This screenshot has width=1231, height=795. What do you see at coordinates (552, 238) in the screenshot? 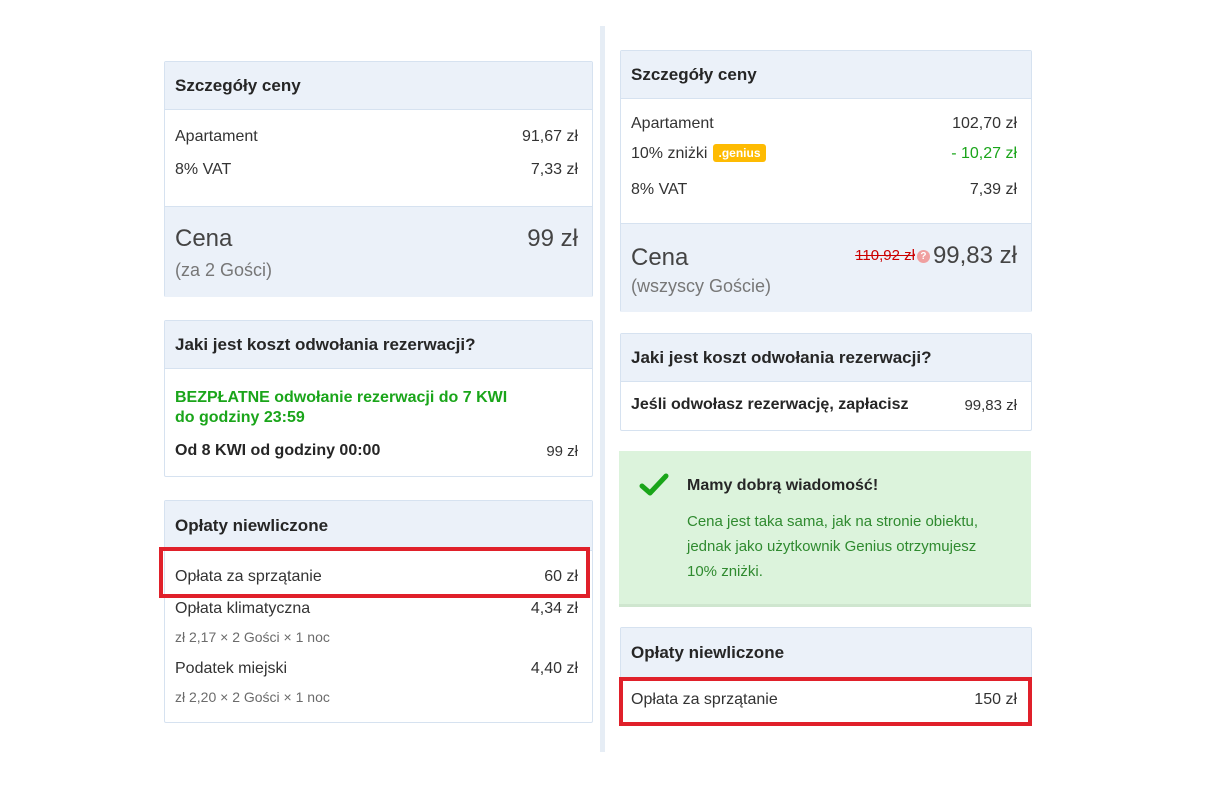
I see `price-total-value: 99 zł` at bounding box center [552, 238].